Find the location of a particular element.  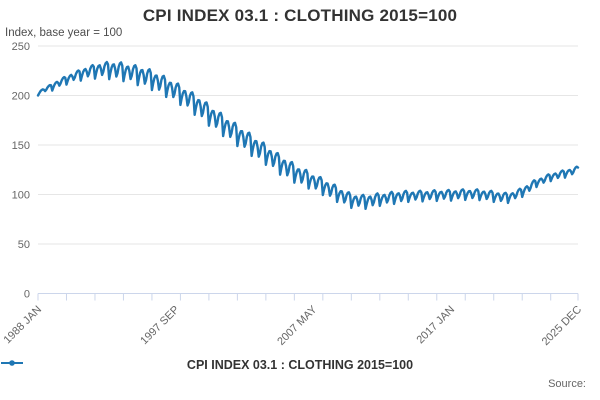

legend-item-cpi-clothing: CPI INDEX 03.1 : CLOTHING 2015=100 is located at coordinates (207, 365).